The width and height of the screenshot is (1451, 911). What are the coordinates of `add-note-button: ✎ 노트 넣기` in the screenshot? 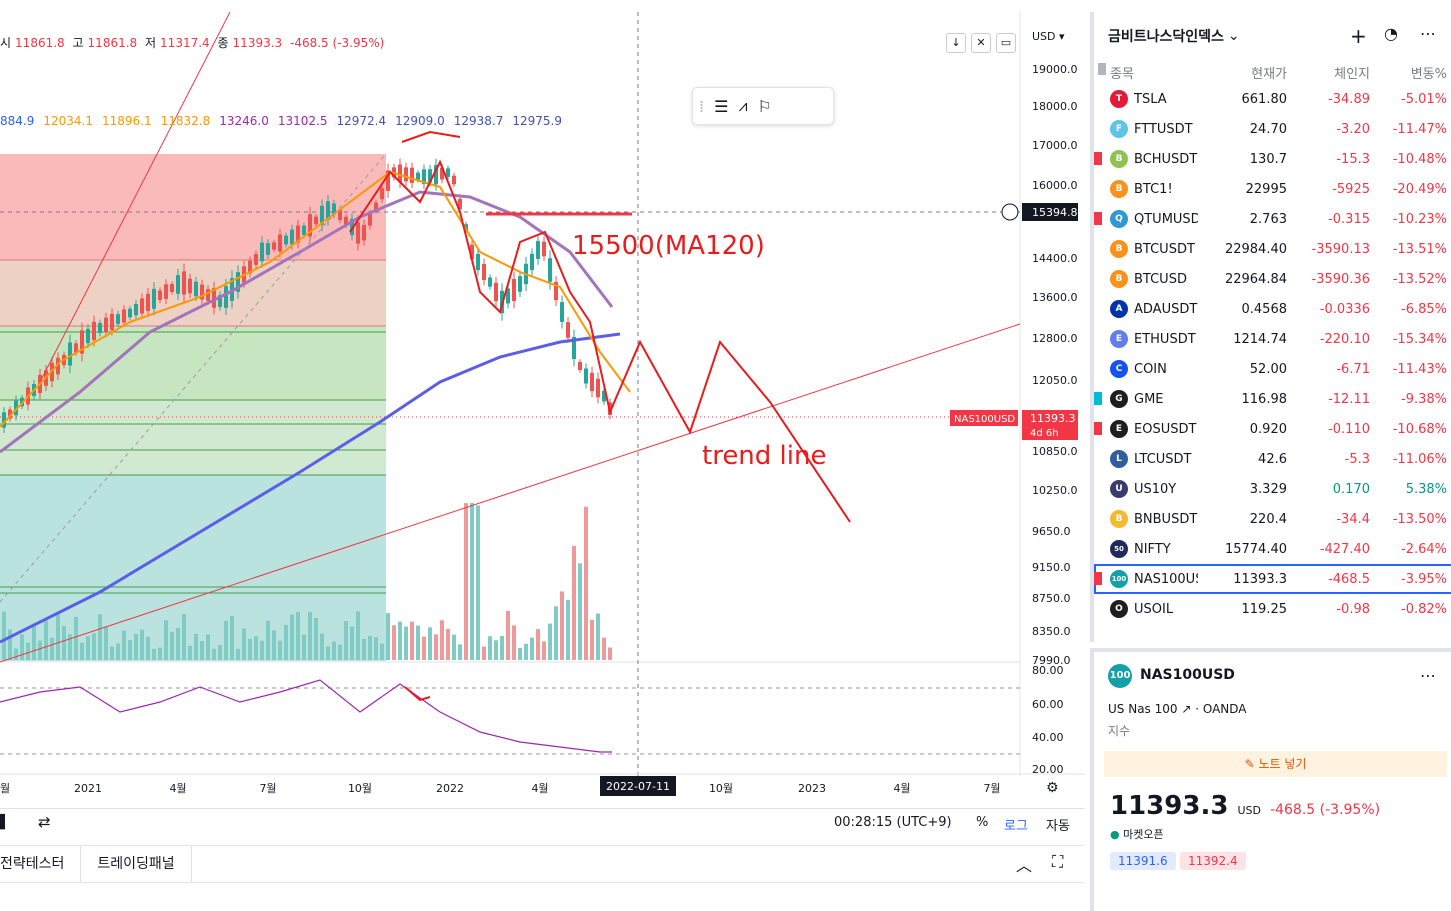 It's located at (1275, 764).